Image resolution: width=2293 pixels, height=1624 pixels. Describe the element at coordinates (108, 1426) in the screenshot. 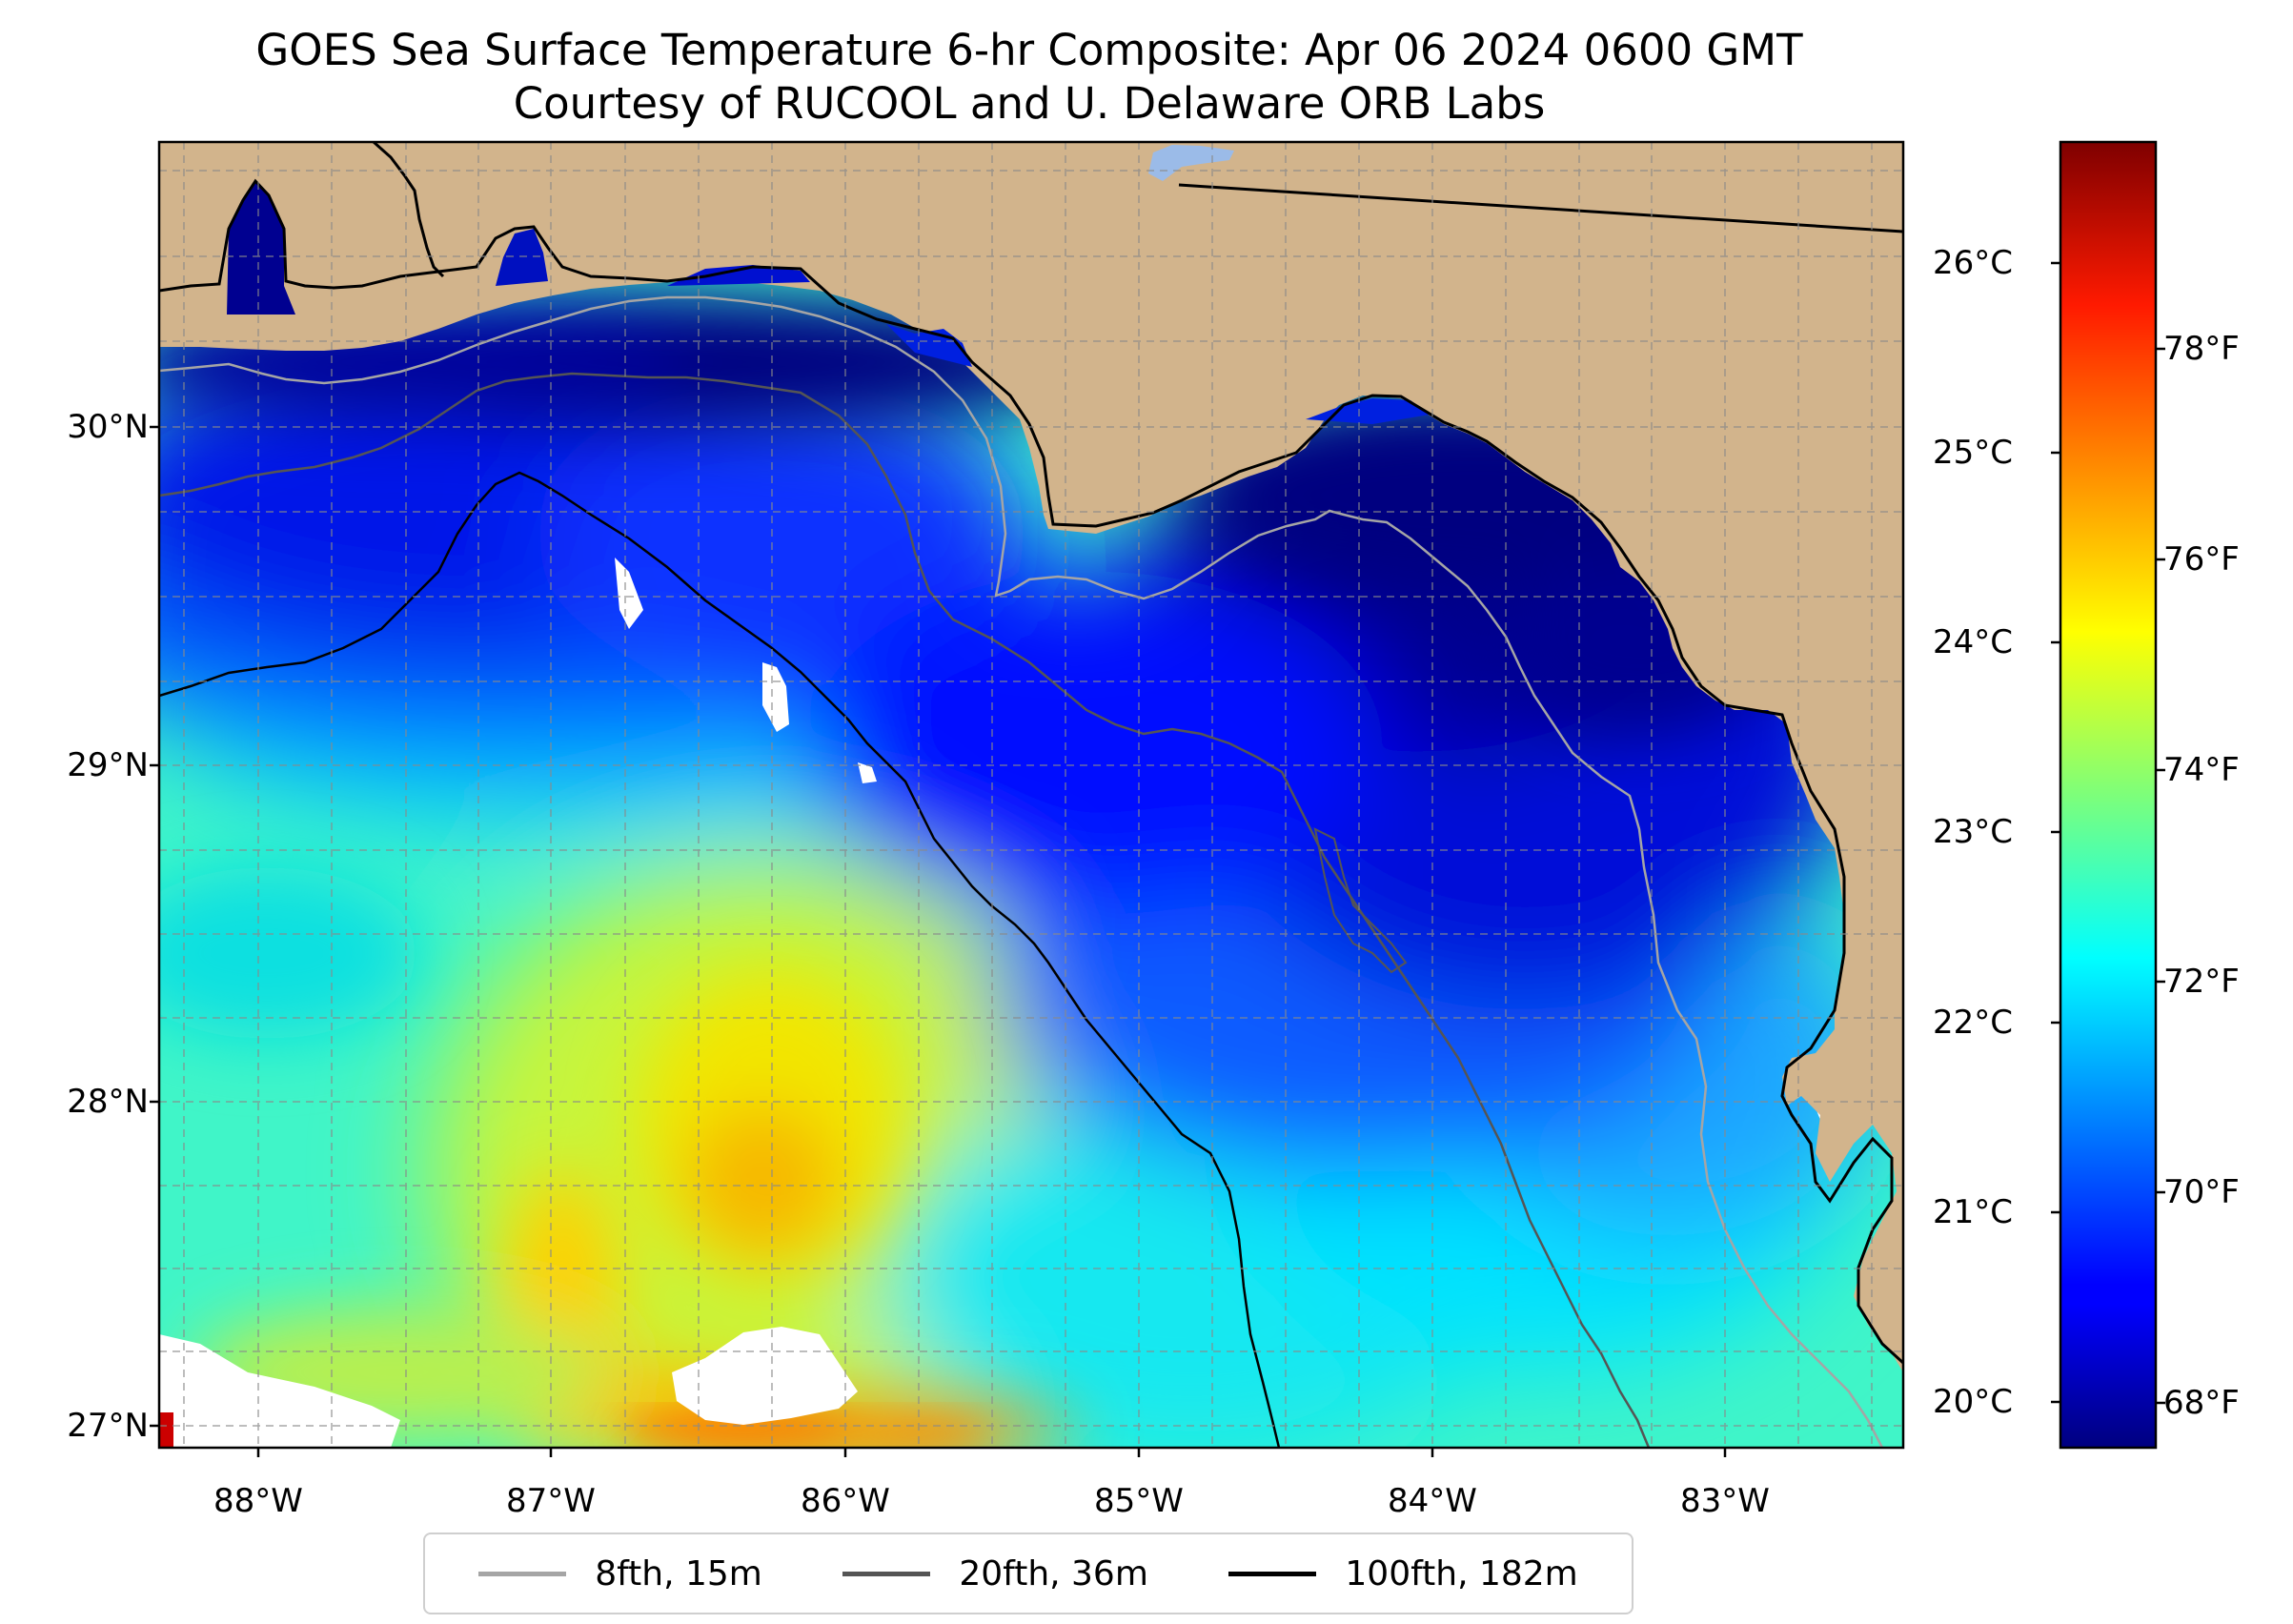

I see `lat-tick-label: 27°N` at that location.